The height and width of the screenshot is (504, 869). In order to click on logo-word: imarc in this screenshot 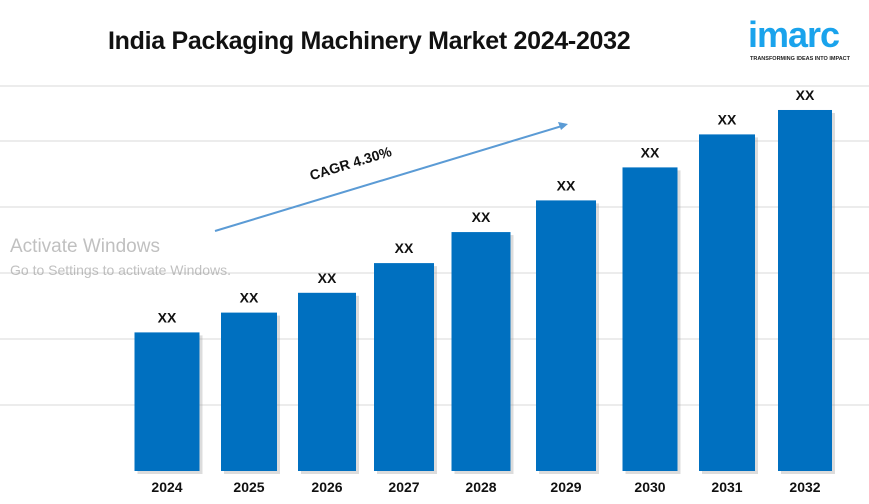, I will do `click(794, 34)`.